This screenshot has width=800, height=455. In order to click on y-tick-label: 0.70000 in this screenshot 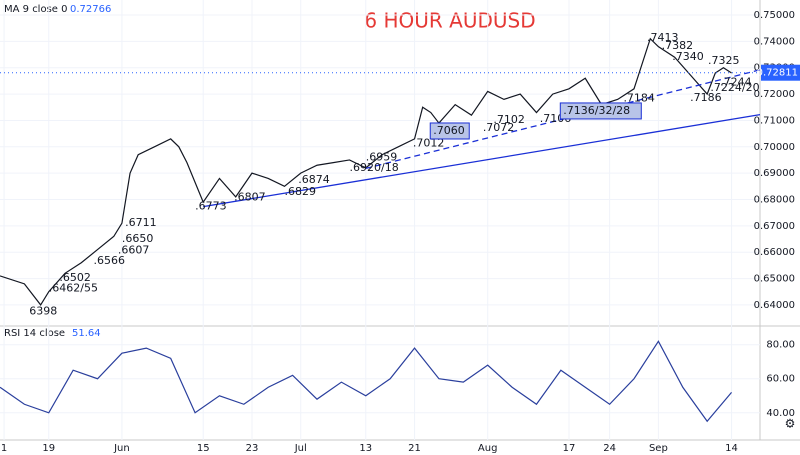, I will do `click(774, 147)`.